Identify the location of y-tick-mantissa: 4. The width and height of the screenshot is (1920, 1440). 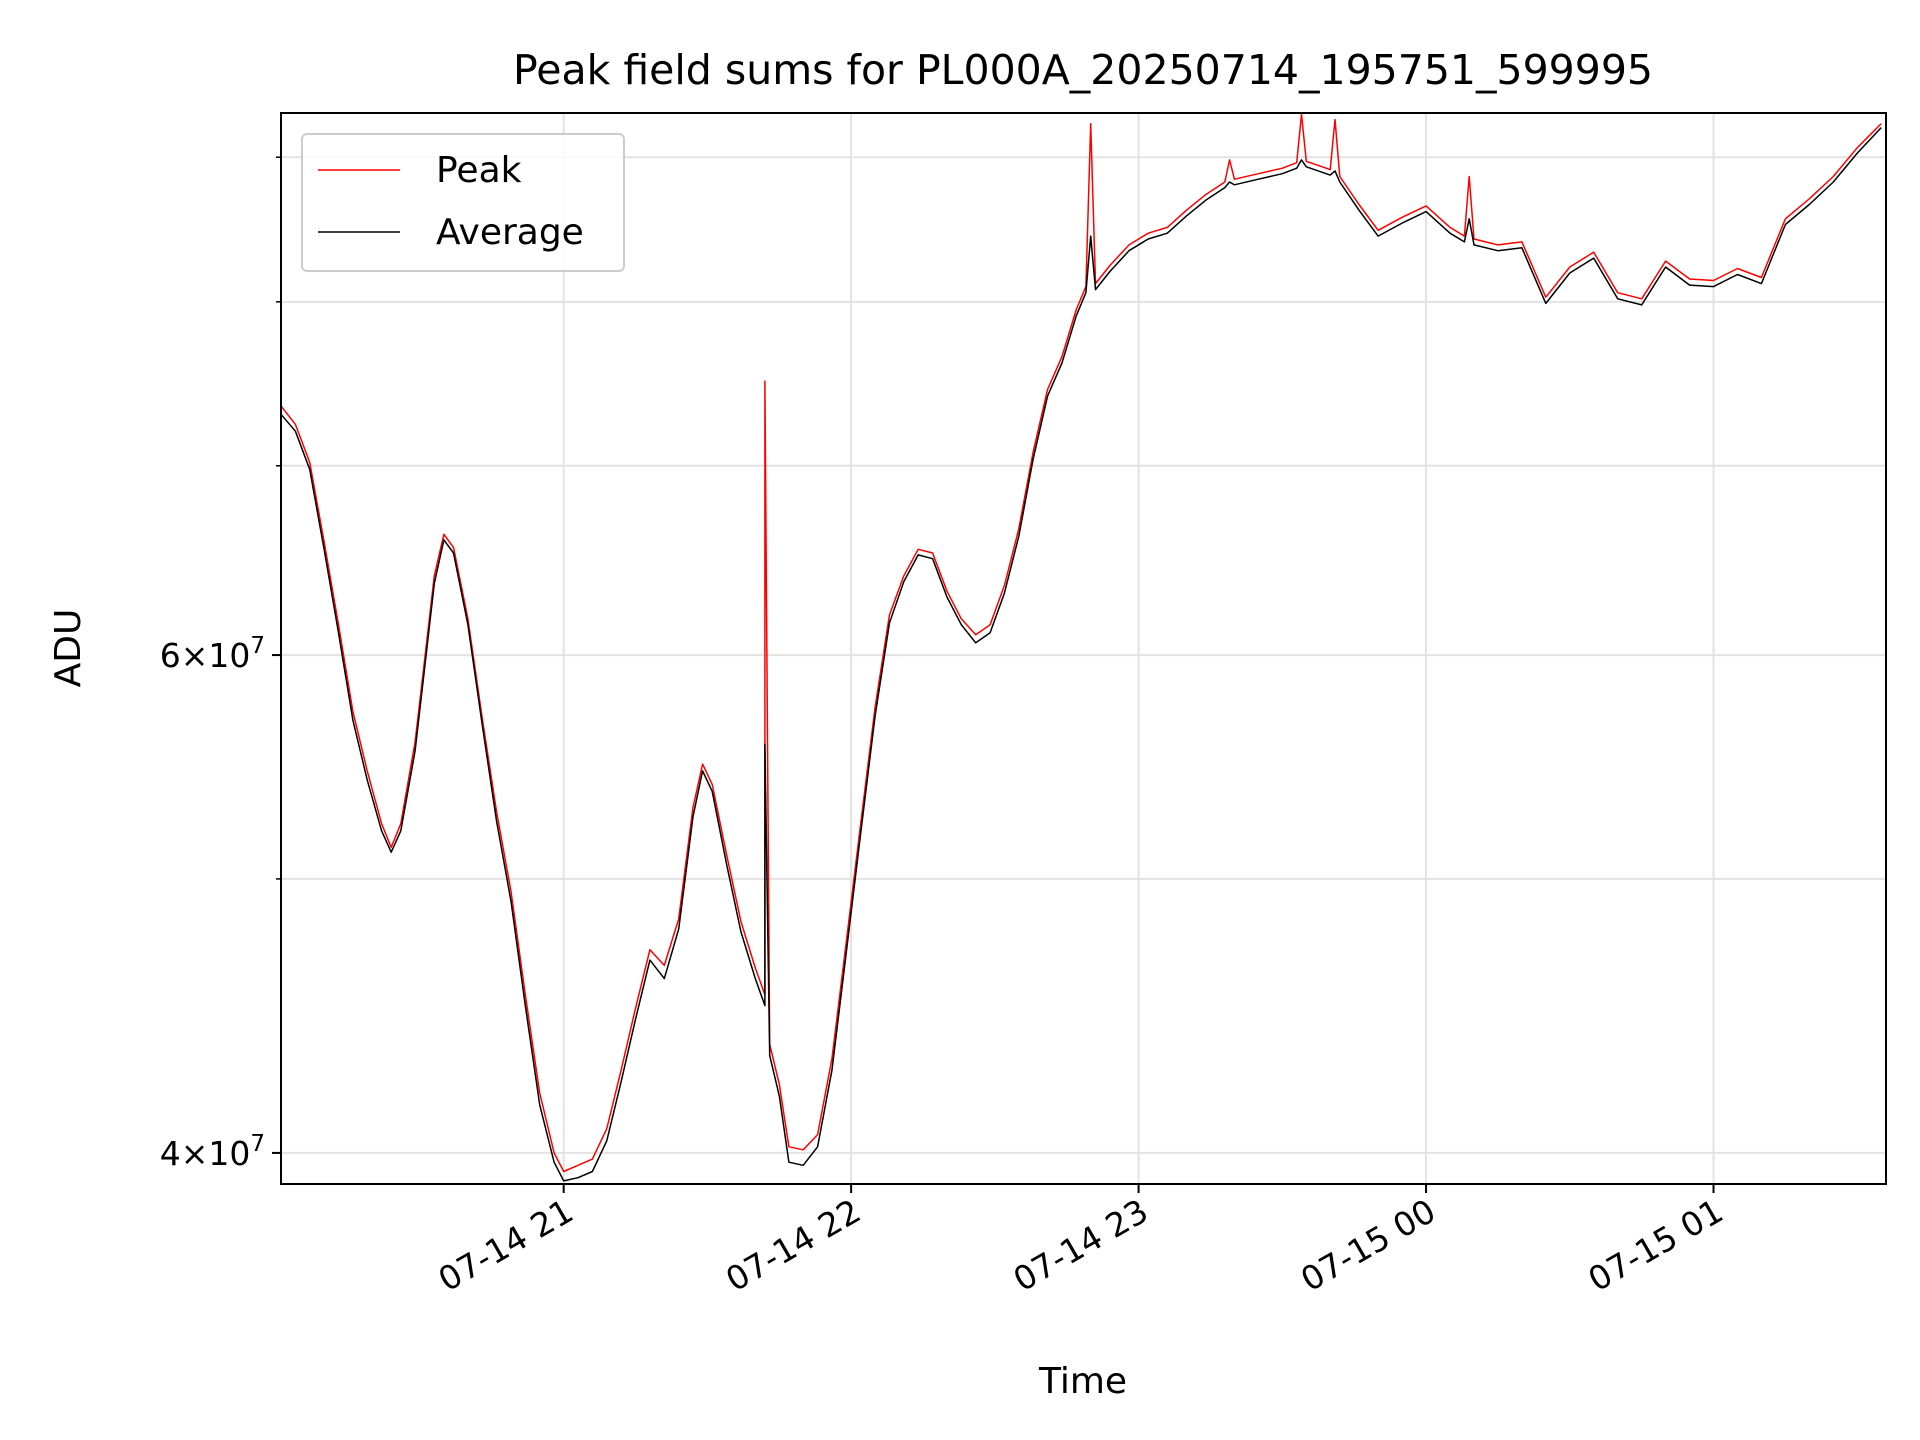
(170, 1153).